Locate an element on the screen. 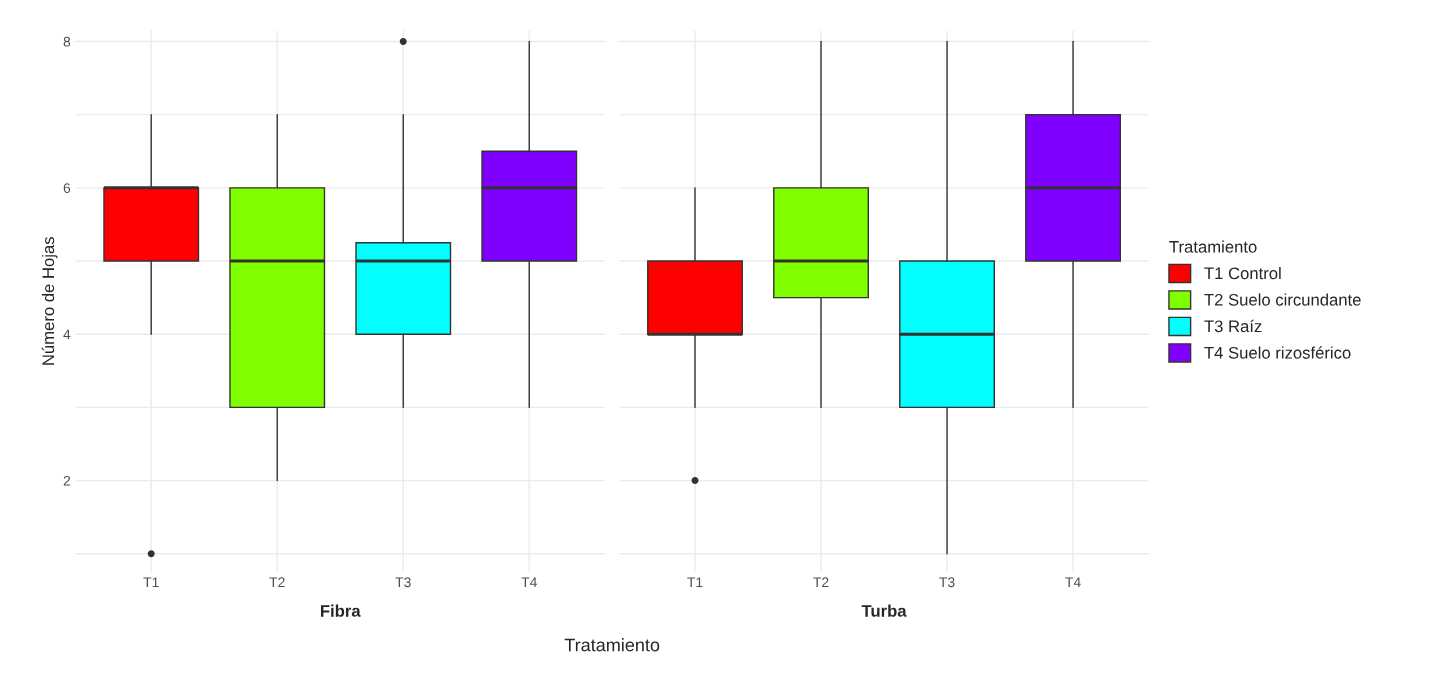 This screenshot has width=1454, height=677. legend-title: Tratamiento is located at coordinates (1213, 246).